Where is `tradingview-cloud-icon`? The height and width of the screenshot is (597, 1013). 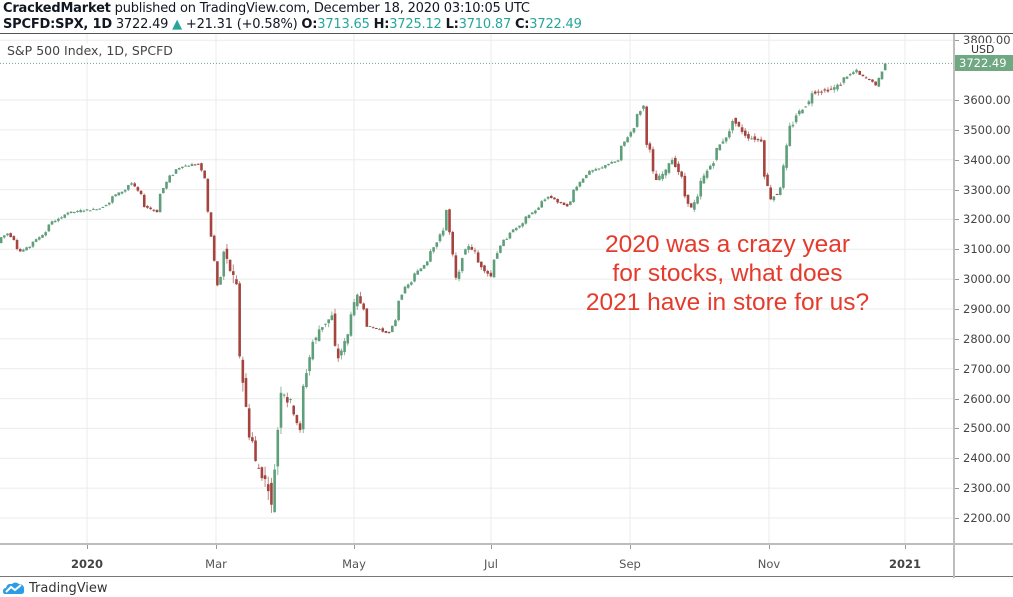
tradingview-cloud-icon is located at coordinates (14, 588).